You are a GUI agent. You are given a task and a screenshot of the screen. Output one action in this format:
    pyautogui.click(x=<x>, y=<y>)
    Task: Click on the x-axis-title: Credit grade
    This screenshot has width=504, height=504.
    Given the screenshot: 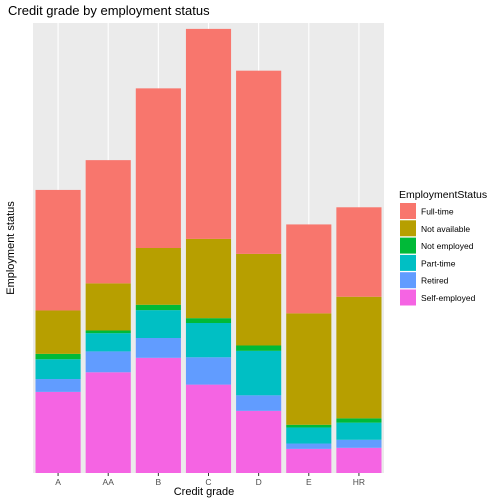 What is the action you would take?
    pyautogui.click(x=204, y=492)
    